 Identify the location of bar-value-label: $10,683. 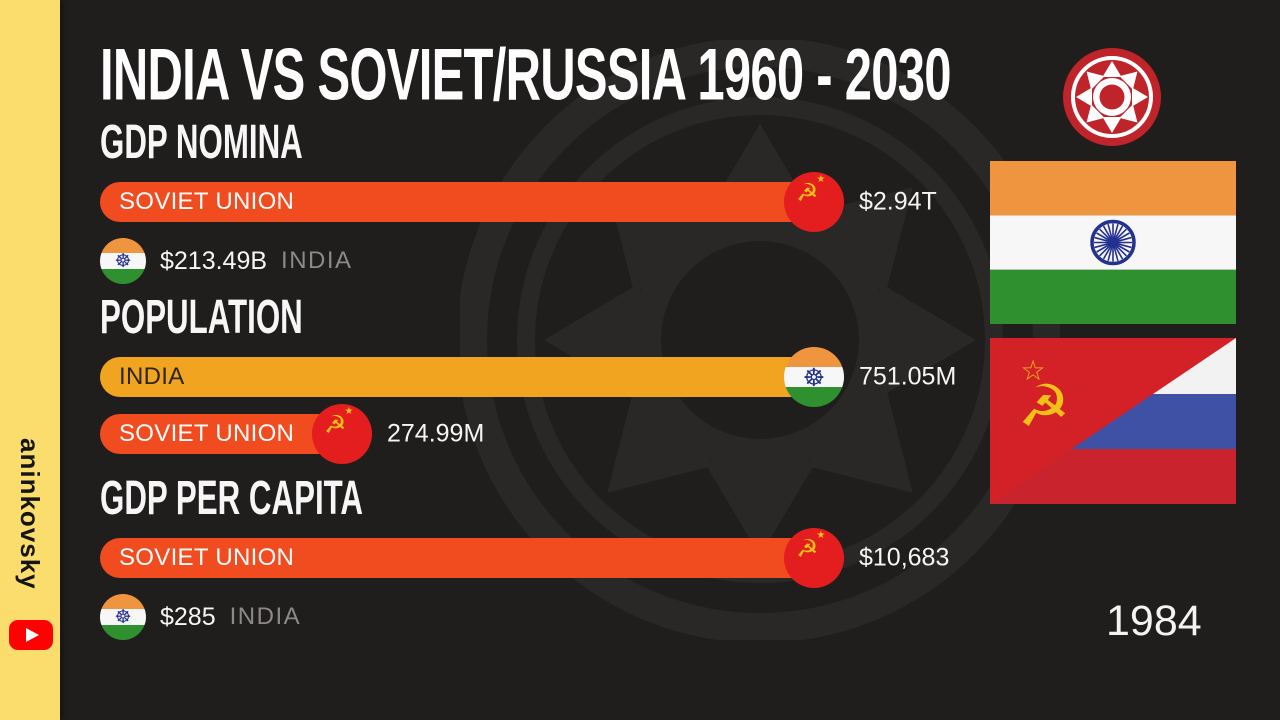
(904, 557).